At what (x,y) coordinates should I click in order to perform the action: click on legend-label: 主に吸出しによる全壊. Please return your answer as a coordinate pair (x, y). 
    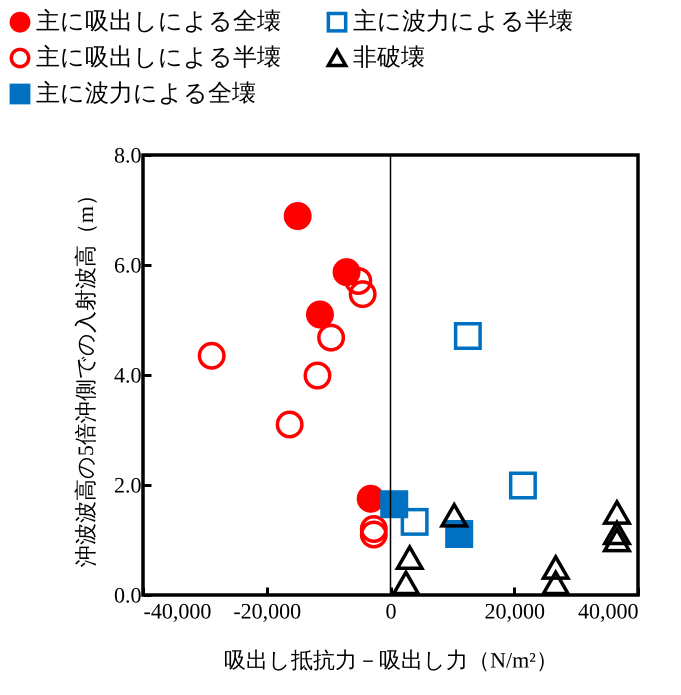
    Looking at the image, I should click on (158, 22).